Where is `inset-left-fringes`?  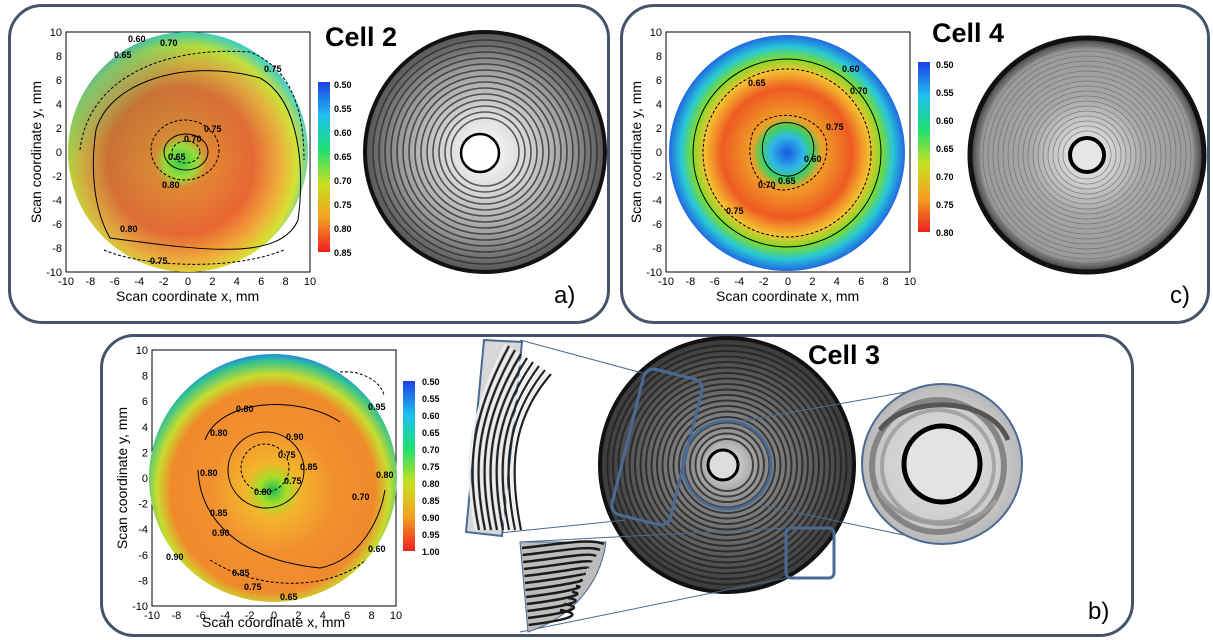
inset-left-fringes is located at coordinates (510, 437).